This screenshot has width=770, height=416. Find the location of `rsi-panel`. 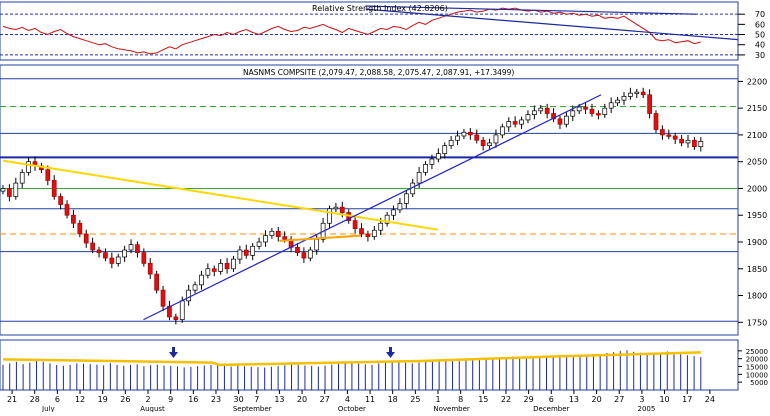

rsi-panel is located at coordinates (369, 31).